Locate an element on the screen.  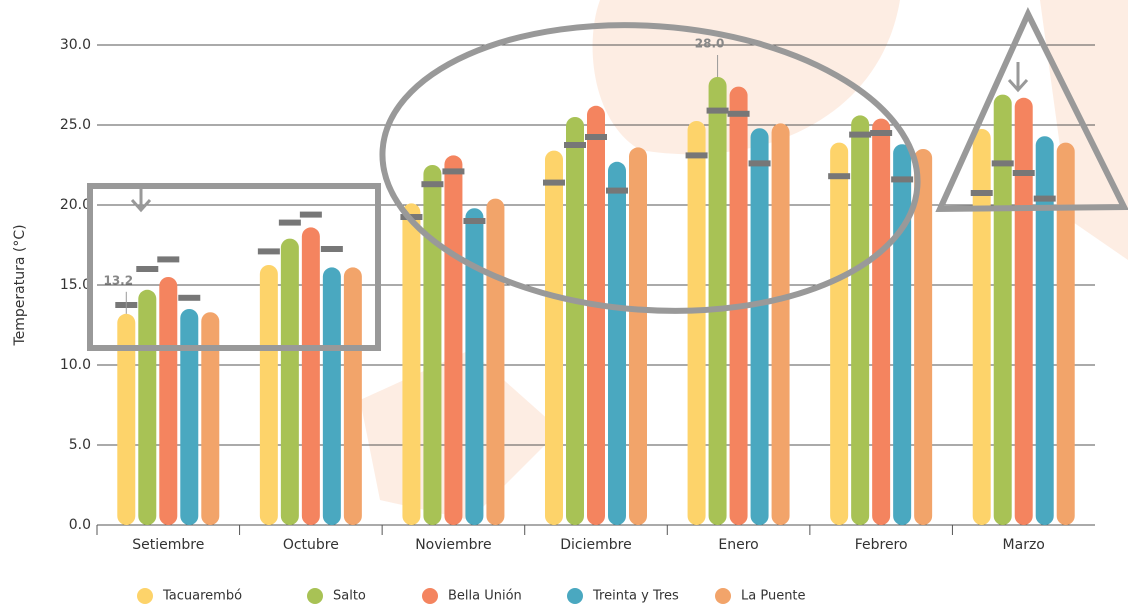
y-tick-label: 5.0 is located at coordinates (80, 445).